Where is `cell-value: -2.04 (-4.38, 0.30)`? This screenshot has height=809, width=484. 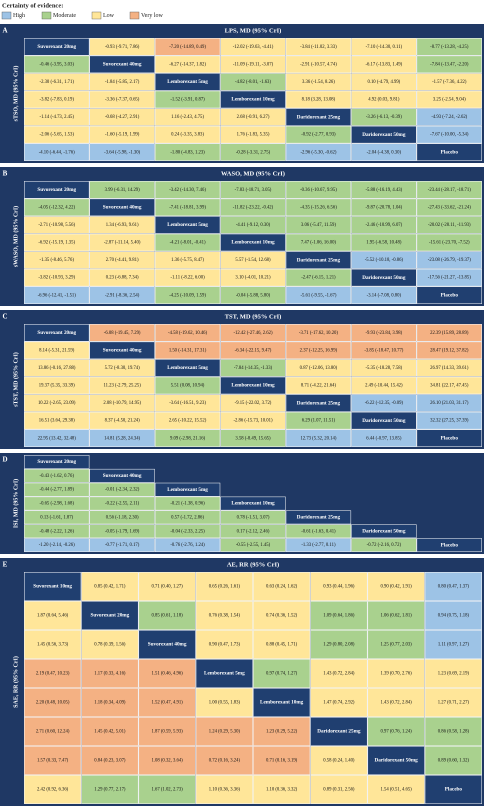 cell-value: -2.04 (-4.38, 0.30) is located at coordinates (384, 152).